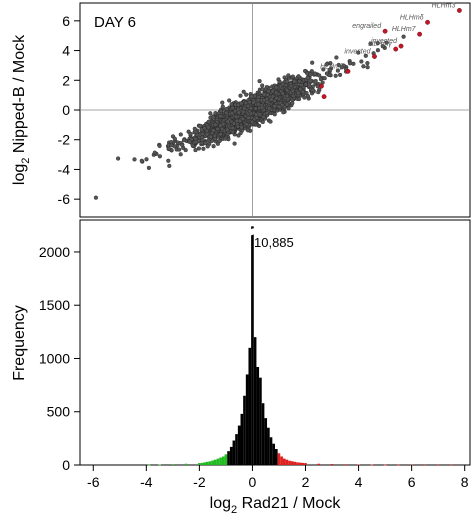  Describe the element at coordinates (21, 109) in the screenshot. I see `scatter-y-axis-title: log2 Nipped-B / Mock` at that location.